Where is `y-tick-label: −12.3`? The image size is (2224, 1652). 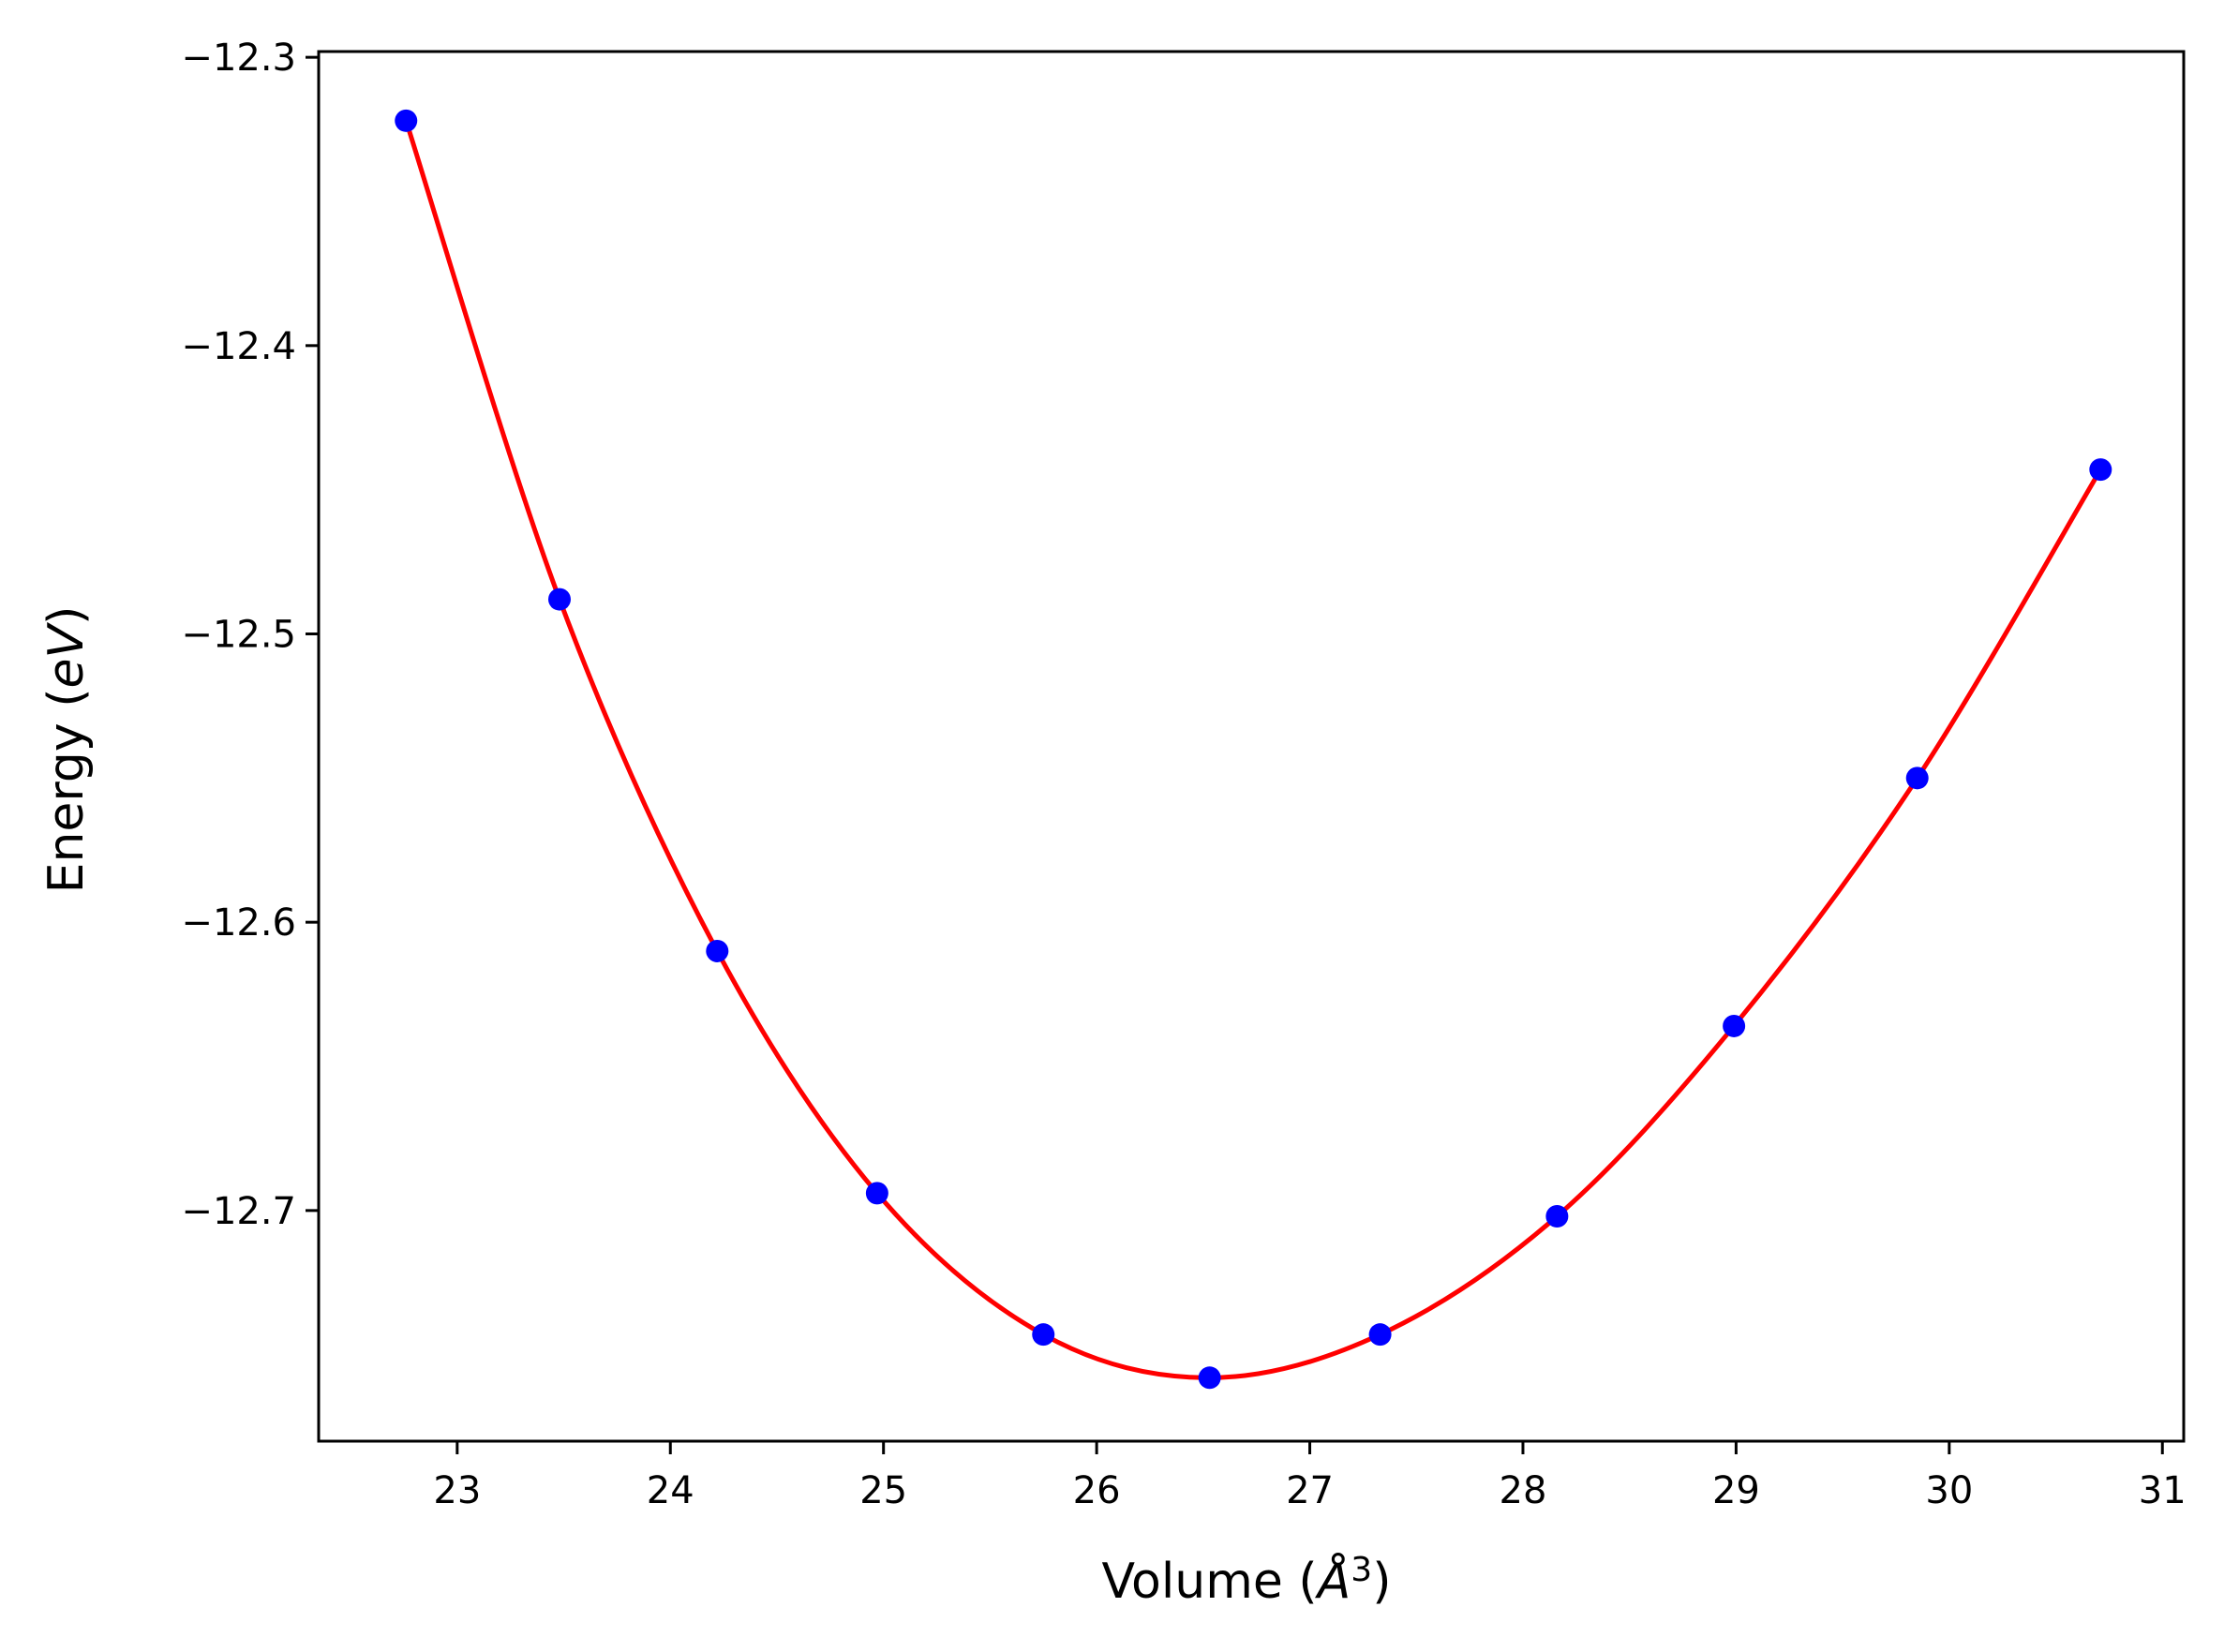 y-tick-label: −12.3 is located at coordinates (239, 58).